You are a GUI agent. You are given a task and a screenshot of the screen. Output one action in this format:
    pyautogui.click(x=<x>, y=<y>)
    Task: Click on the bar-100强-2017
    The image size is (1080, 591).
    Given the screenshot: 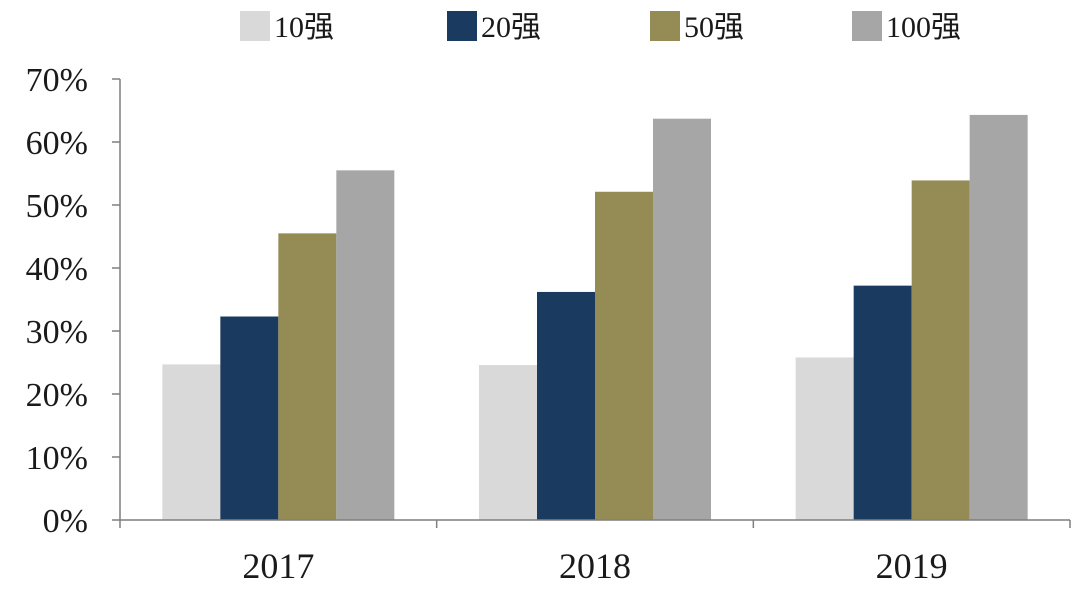 What is the action you would take?
    pyautogui.click(x=365, y=345)
    